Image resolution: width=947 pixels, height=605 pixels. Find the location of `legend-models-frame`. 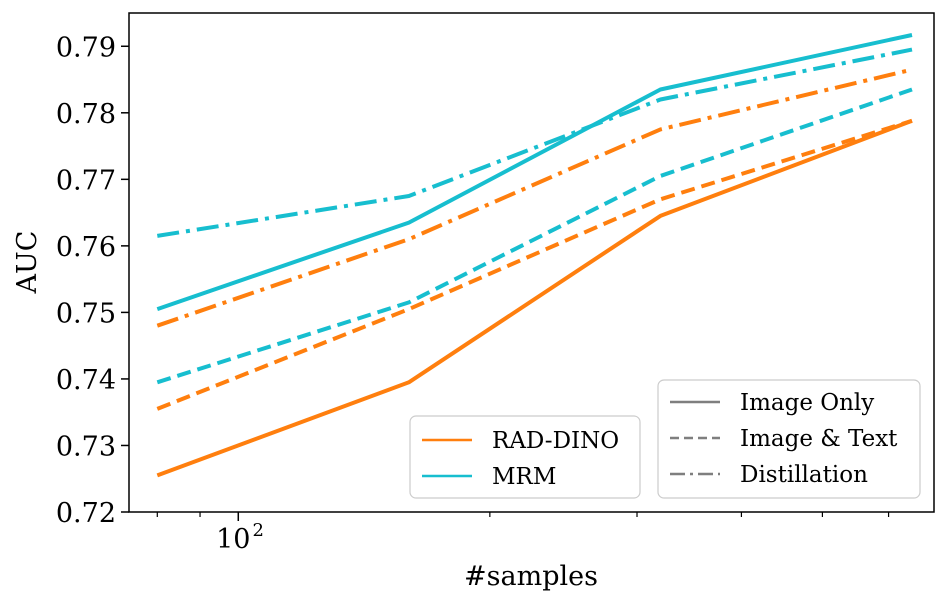

legend-models-frame is located at coordinates (525, 457).